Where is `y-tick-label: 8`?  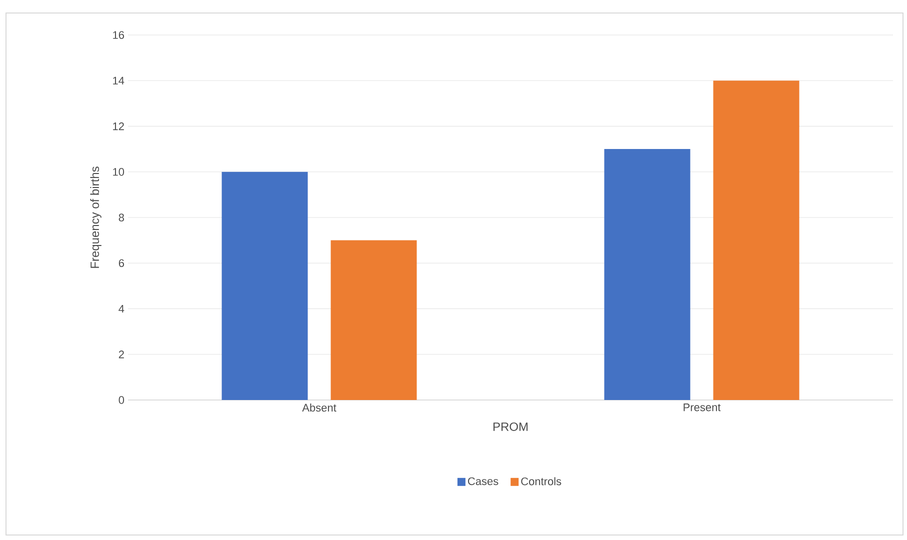
y-tick-label: 8 is located at coordinates (121, 218).